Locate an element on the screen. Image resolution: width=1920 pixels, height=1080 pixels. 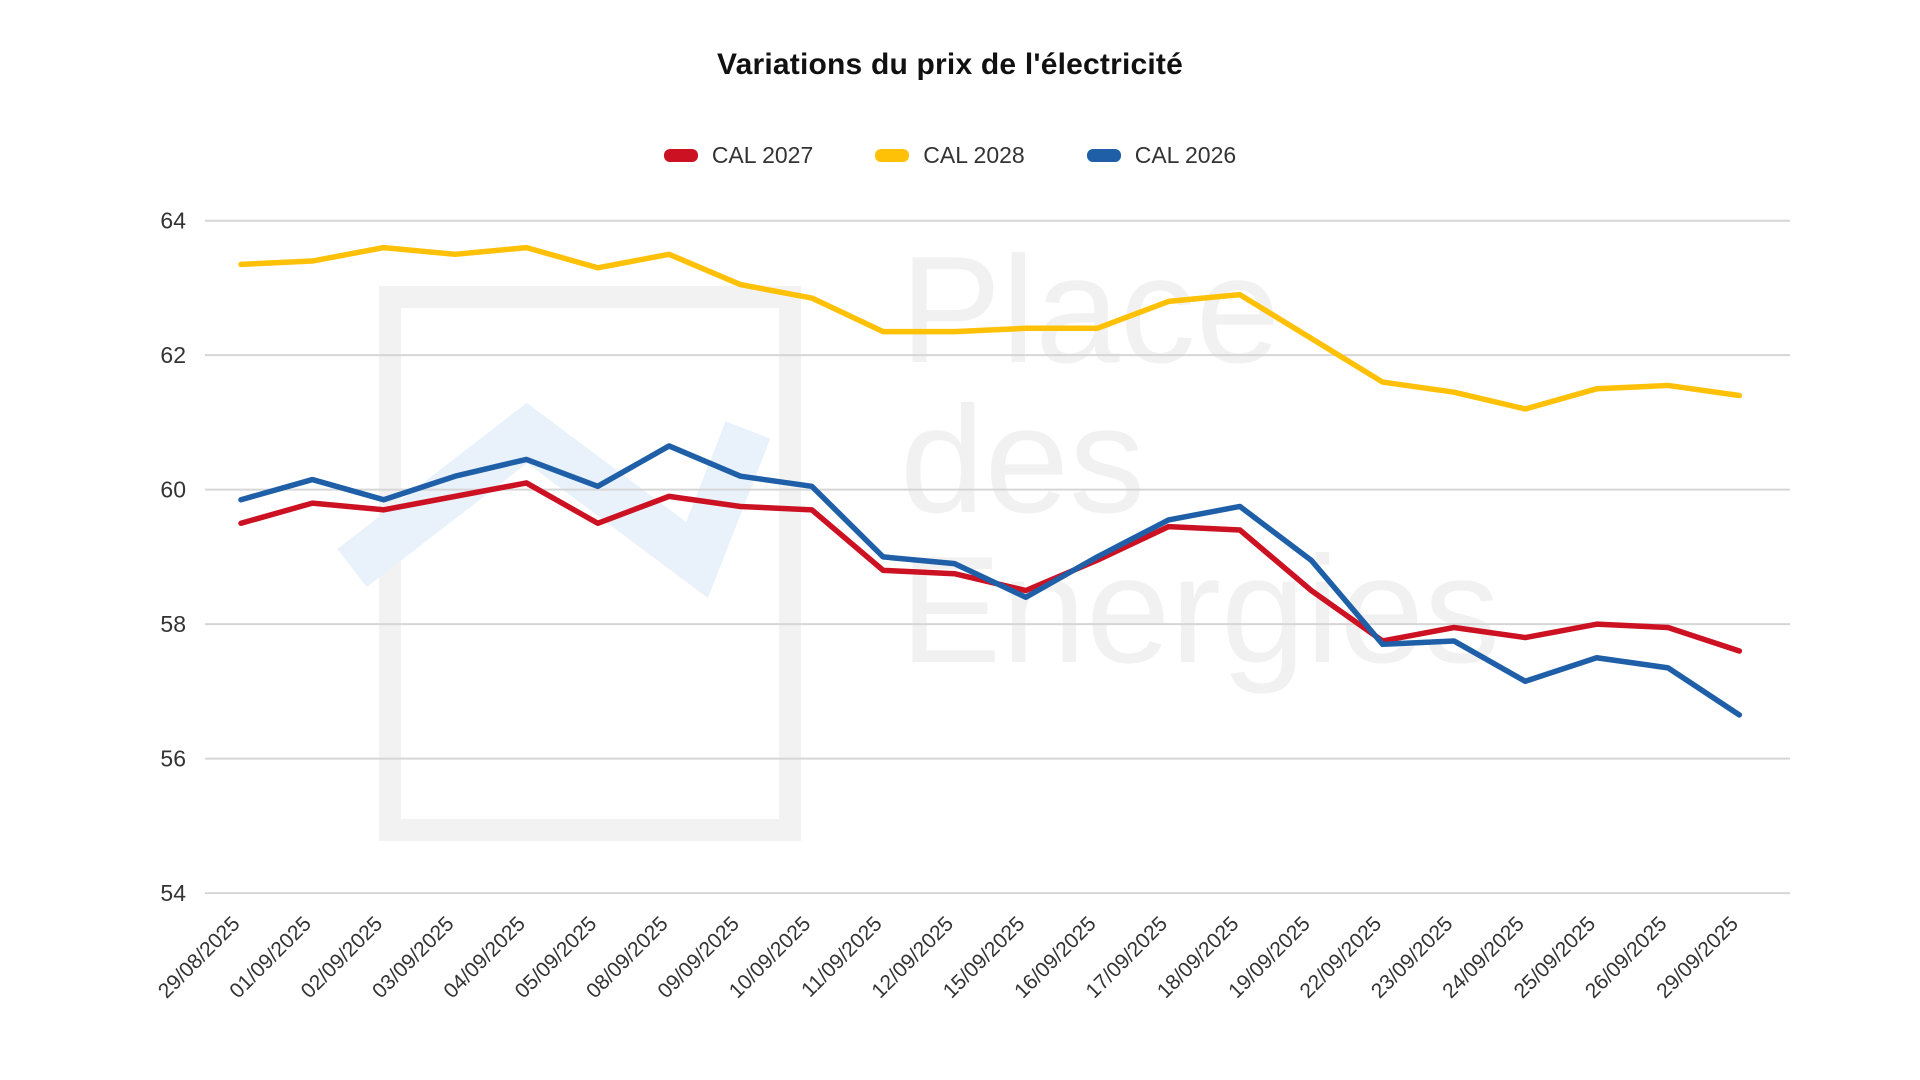
watermark-text-line: Energies is located at coordinates (1200, 610).